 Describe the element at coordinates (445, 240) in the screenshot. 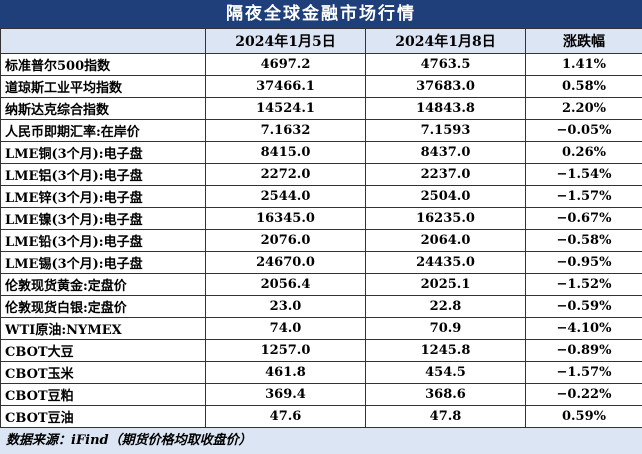

I see `value-cell: 2064.0` at that location.